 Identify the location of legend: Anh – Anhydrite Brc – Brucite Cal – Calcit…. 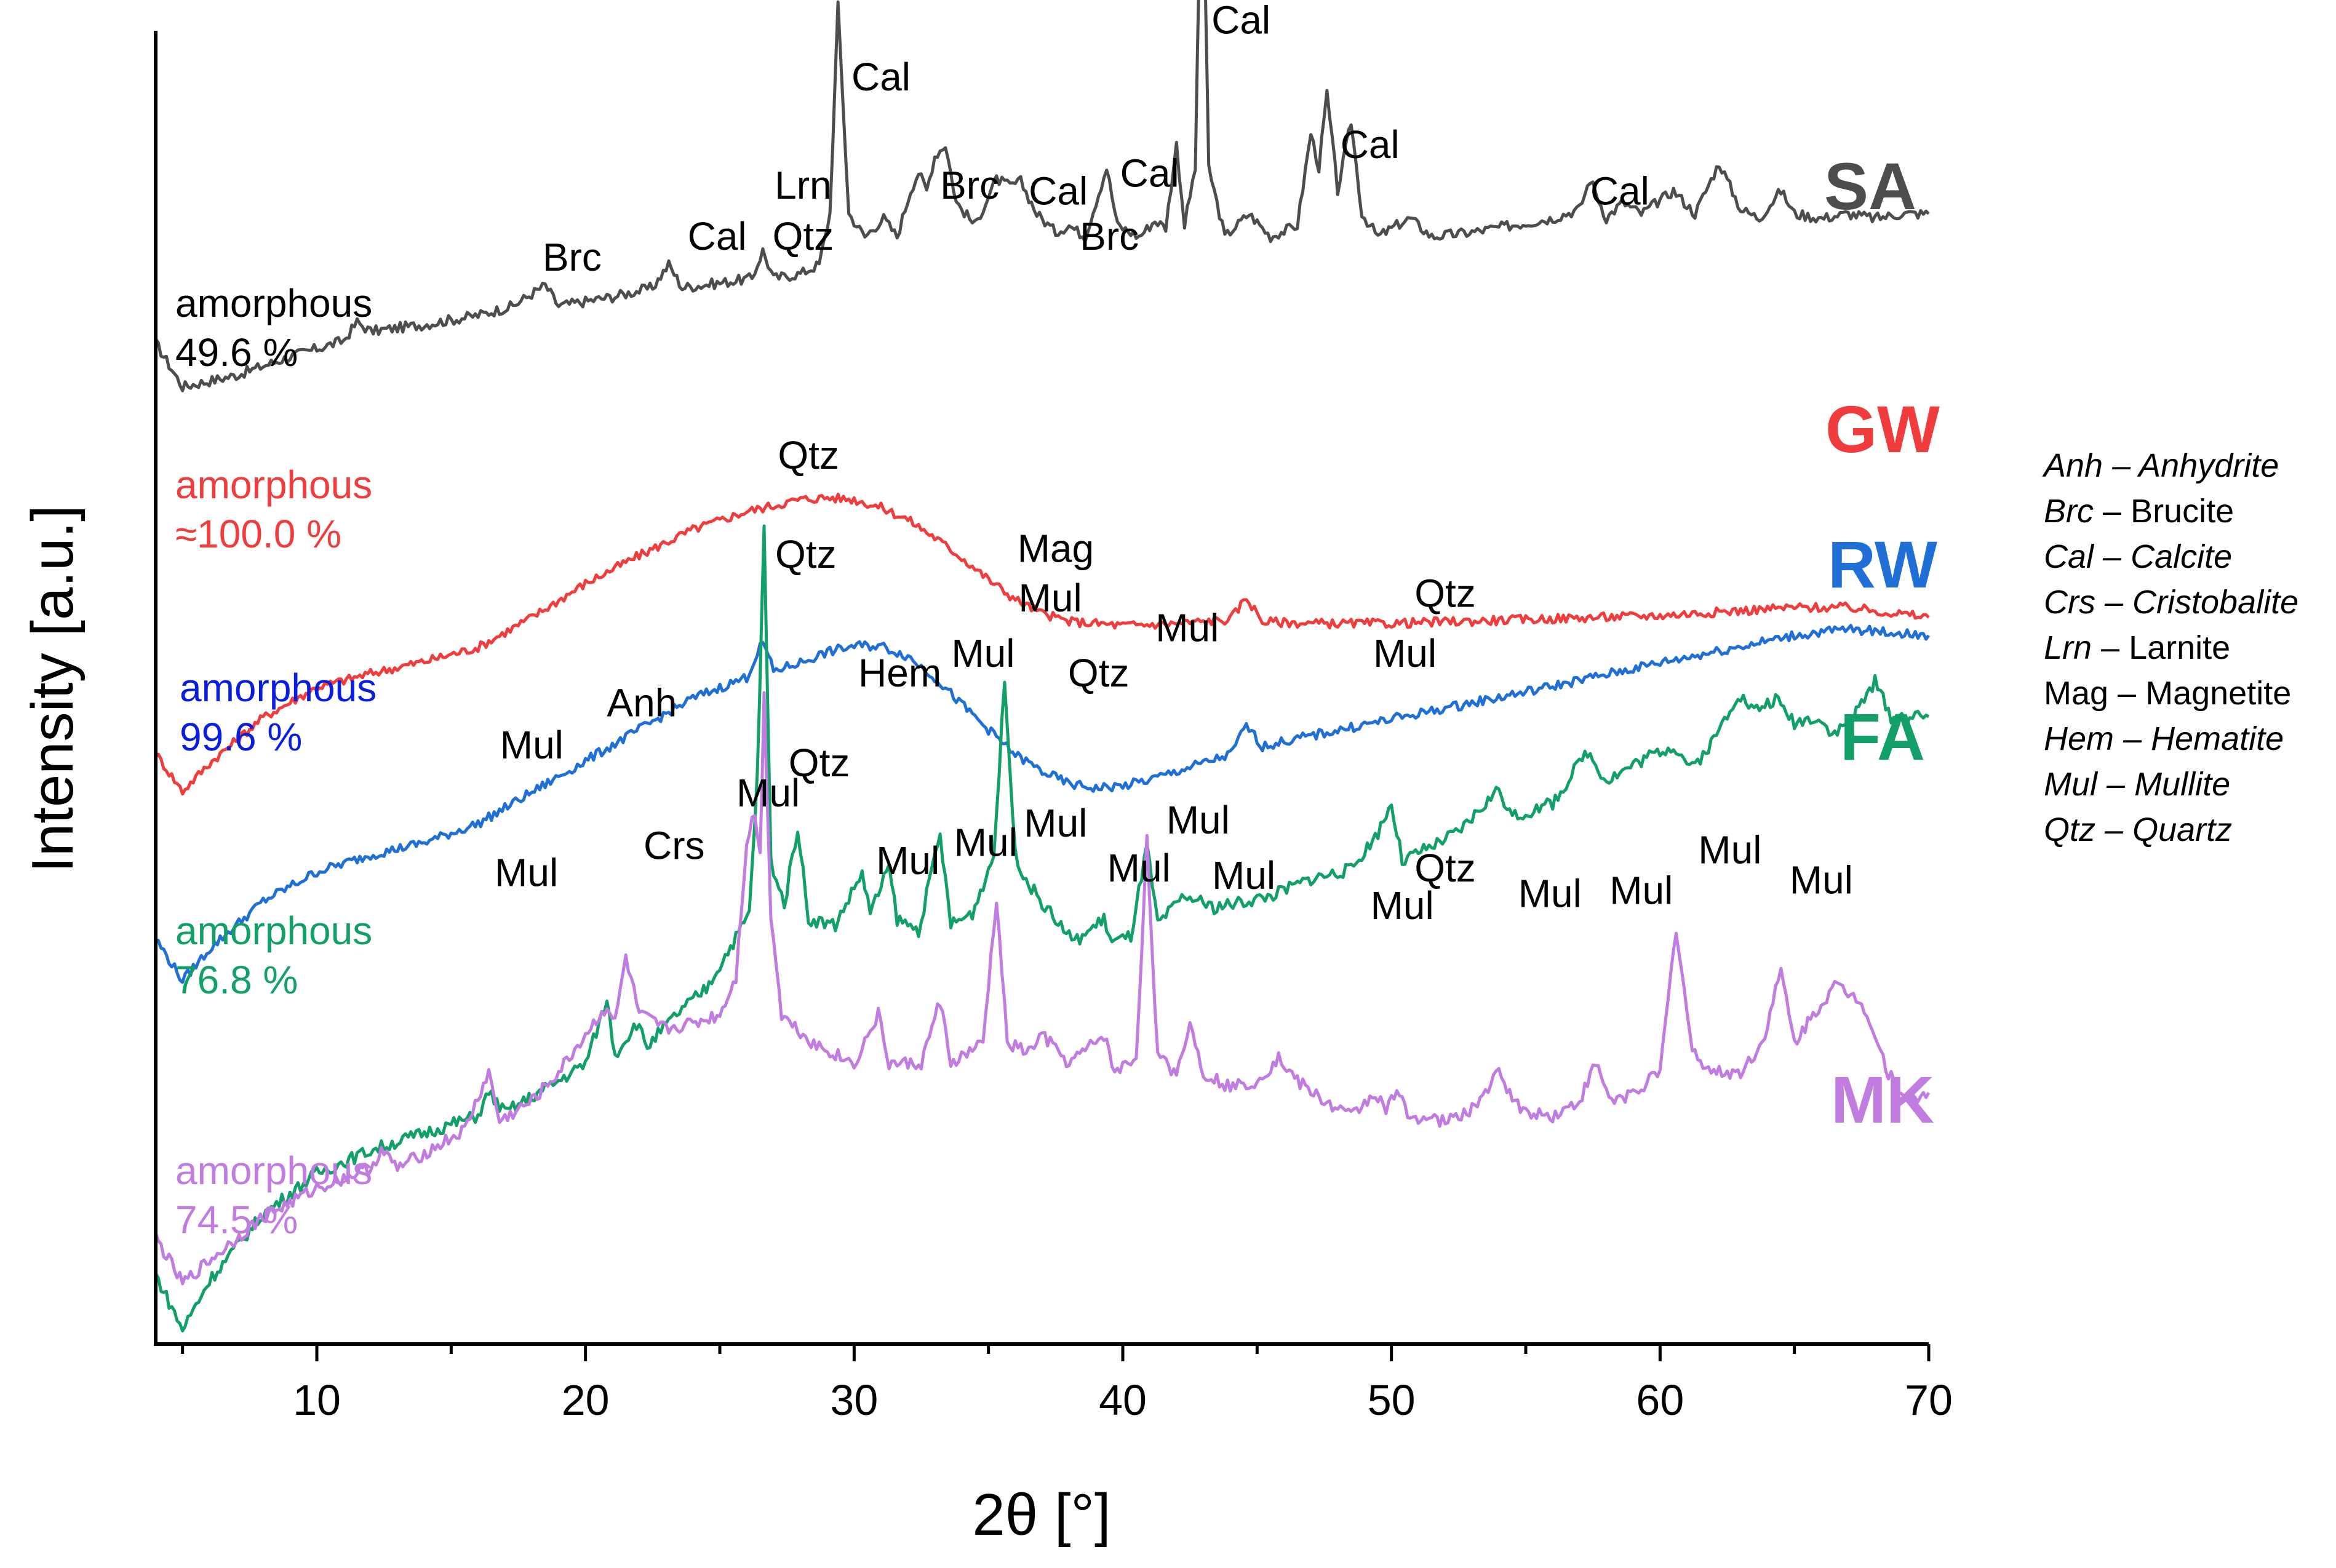
(2170, 648).